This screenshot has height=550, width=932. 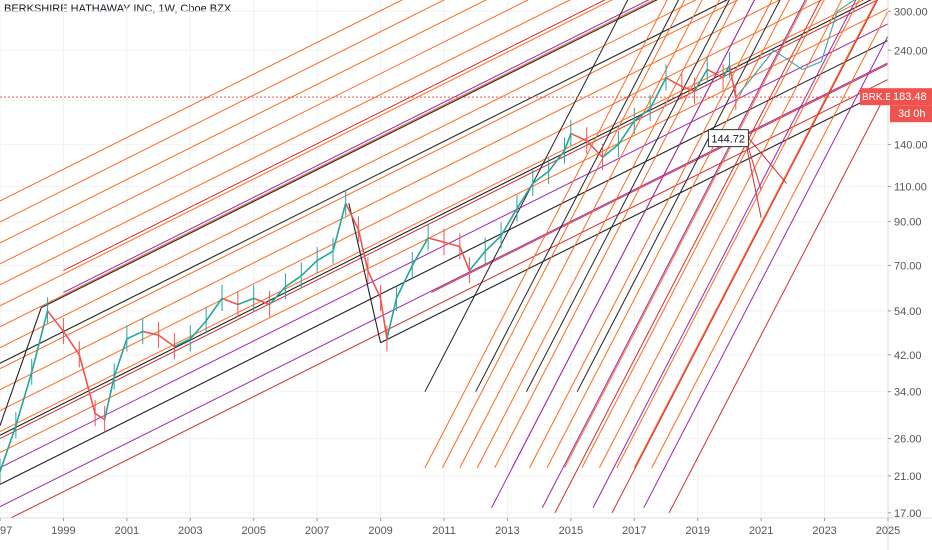 I want to click on x-tick-label: 2025, so click(x=888, y=531).